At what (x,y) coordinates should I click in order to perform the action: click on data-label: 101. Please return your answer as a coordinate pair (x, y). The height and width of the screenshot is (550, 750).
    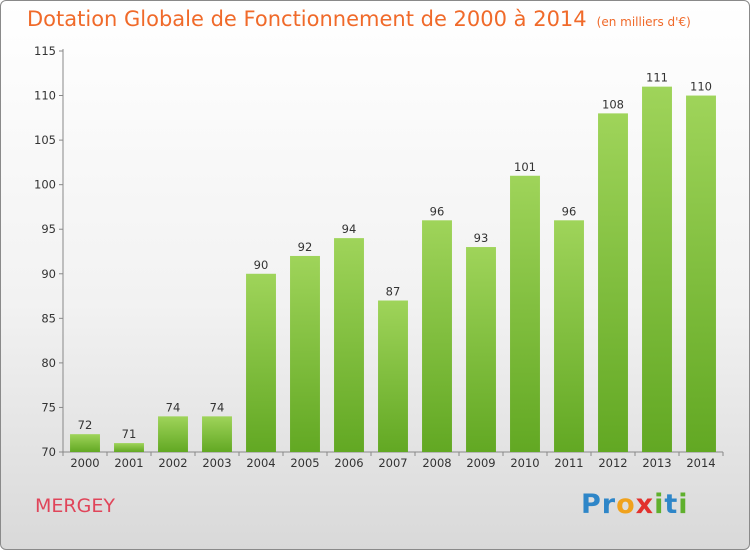
    Looking at the image, I should click on (525, 167).